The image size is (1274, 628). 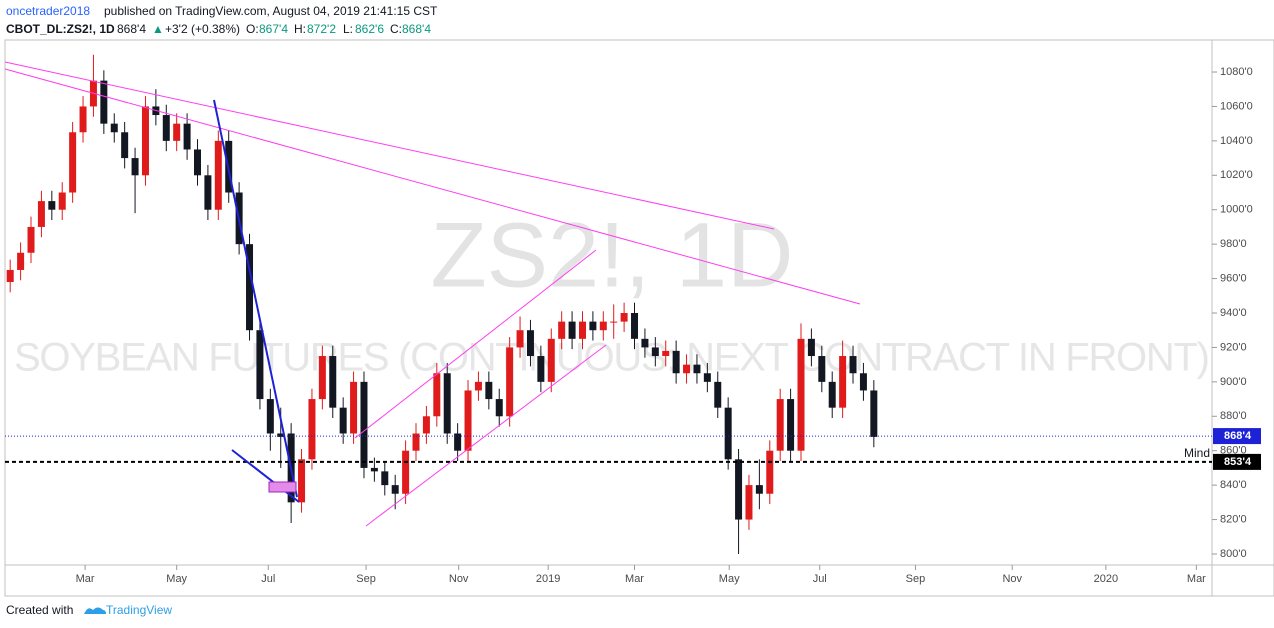 What do you see at coordinates (282, 487) in the screenshot?
I see `marker-box` at bounding box center [282, 487].